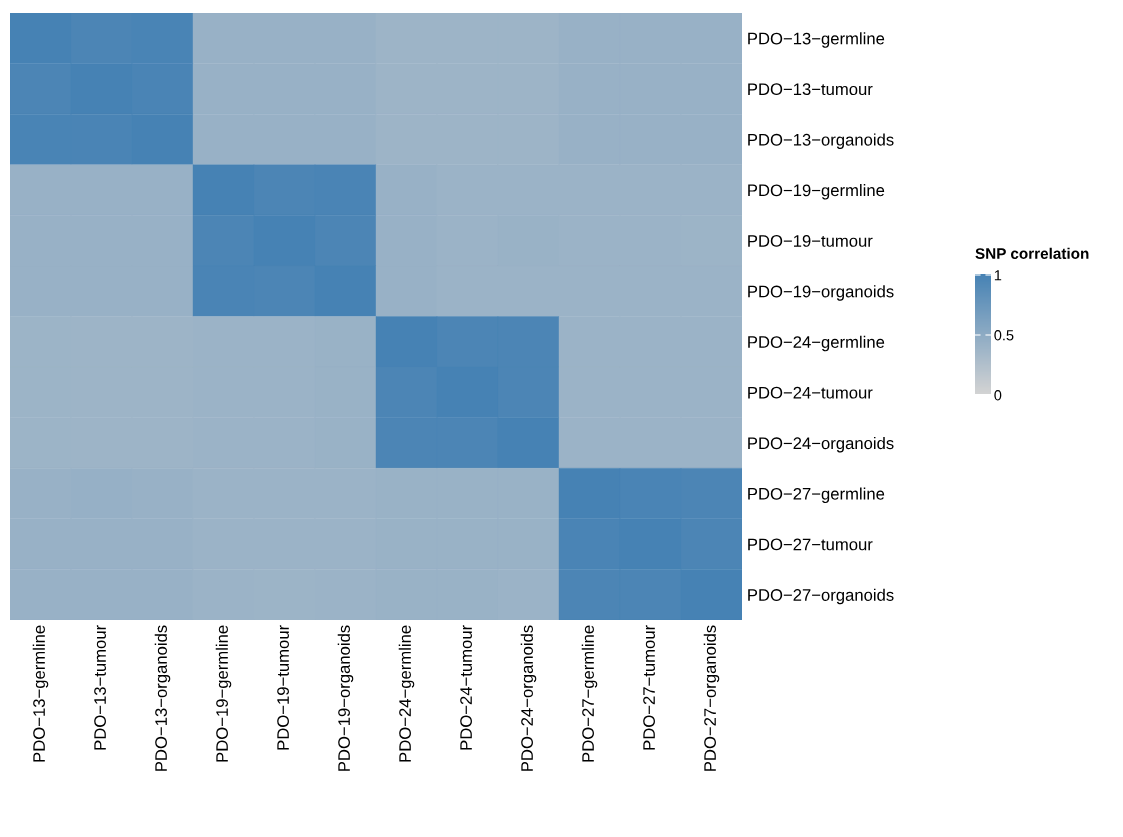 The image size is (1123, 837). I want to click on x-tick-label: PDO−24−tumour, so click(466, 687).